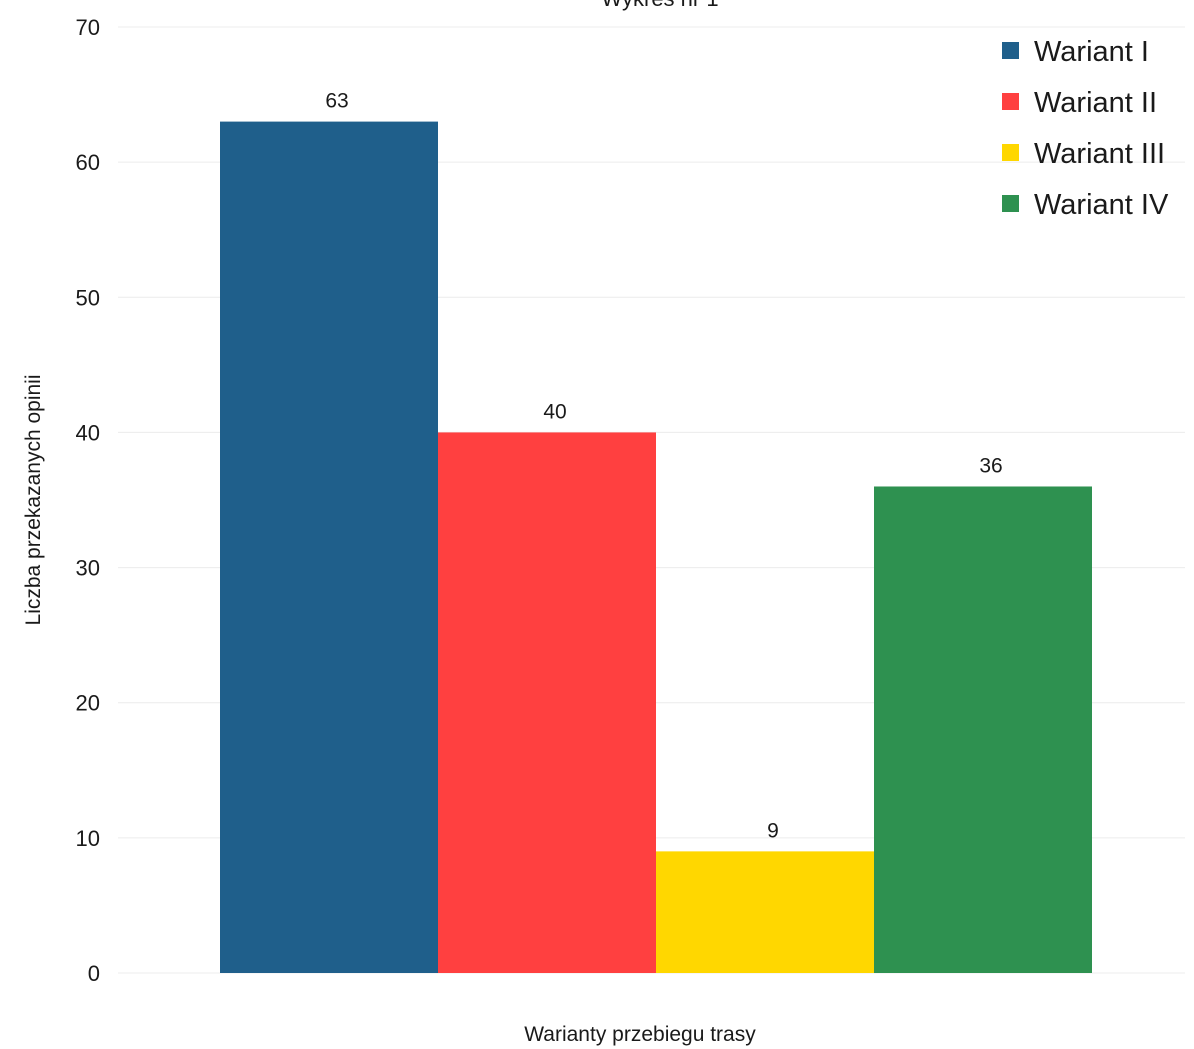 Image resolution: width=1194 pixels, height=1049 pixels. I want to click on y-tick-label: 0, so click(94, 973).